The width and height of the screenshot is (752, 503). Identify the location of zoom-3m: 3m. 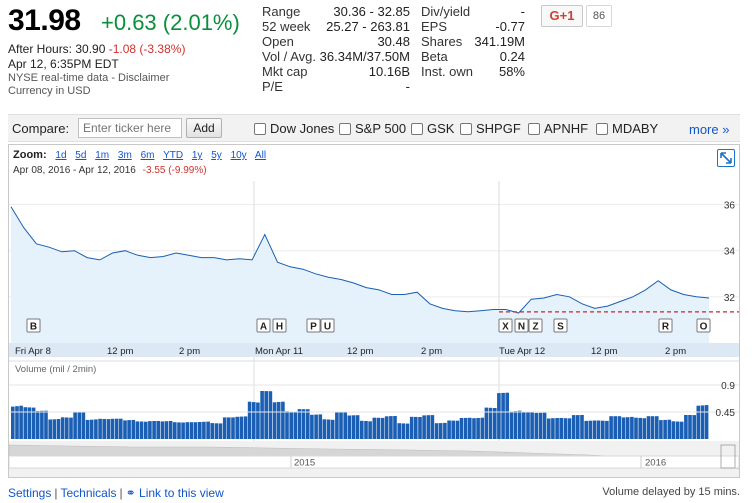
(124, 155).